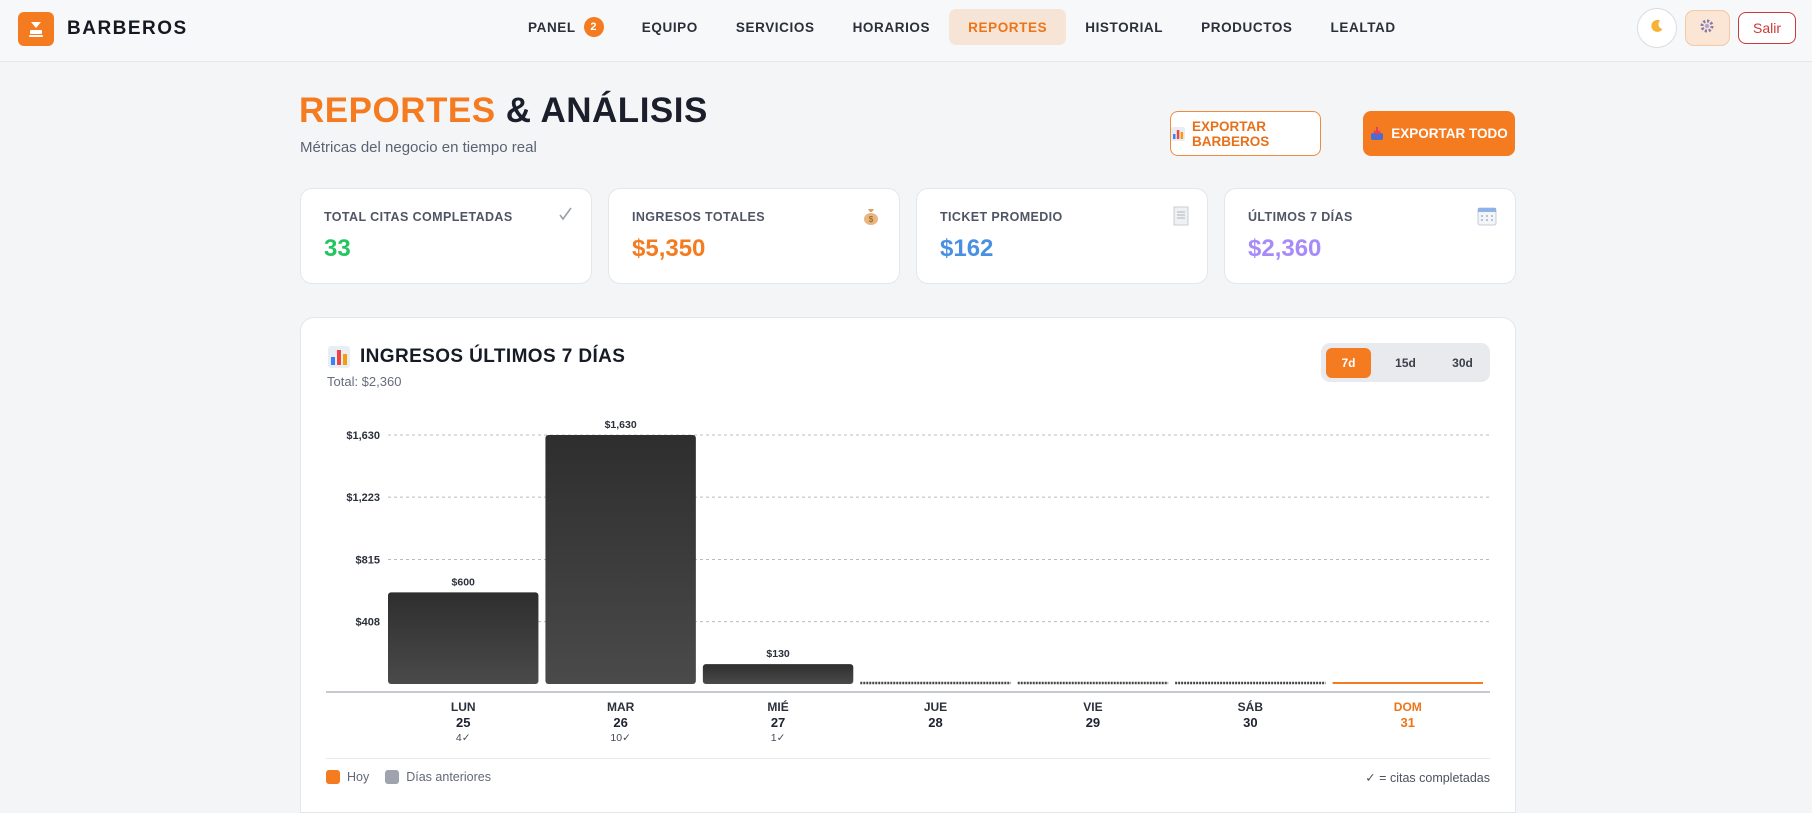 The height and width of the screenshot is (813, 1812). What do you see at coordinates (967, 248) in the screenshot?
I see `stat-value: $162` at bounding box center [967, 248].